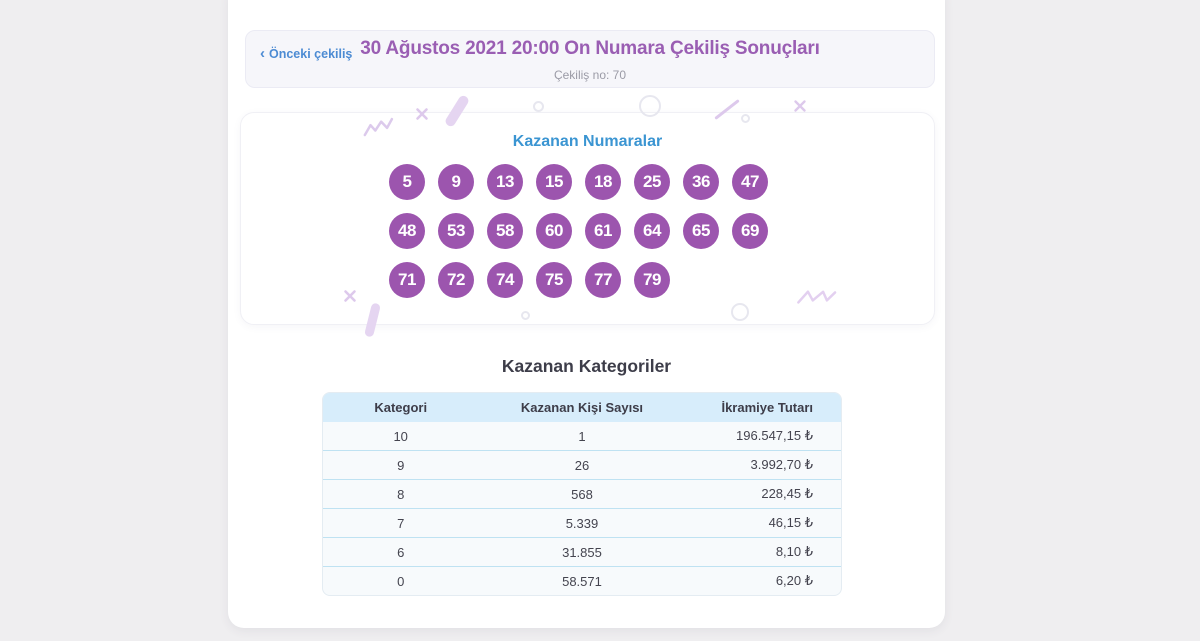  I want to click on number-ball: 9, so click(456, 182).